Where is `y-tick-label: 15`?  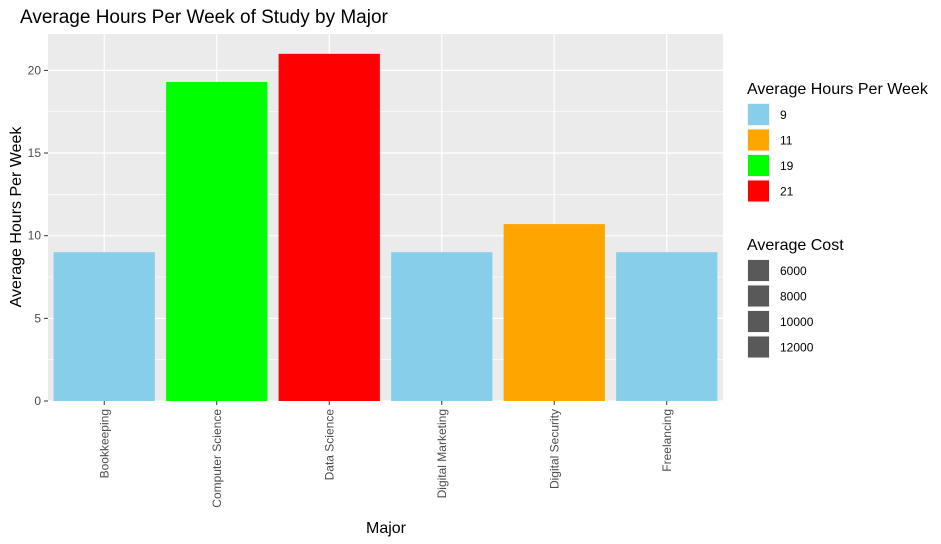
y-tick-label: 15 is located at coordinates (35, 153).